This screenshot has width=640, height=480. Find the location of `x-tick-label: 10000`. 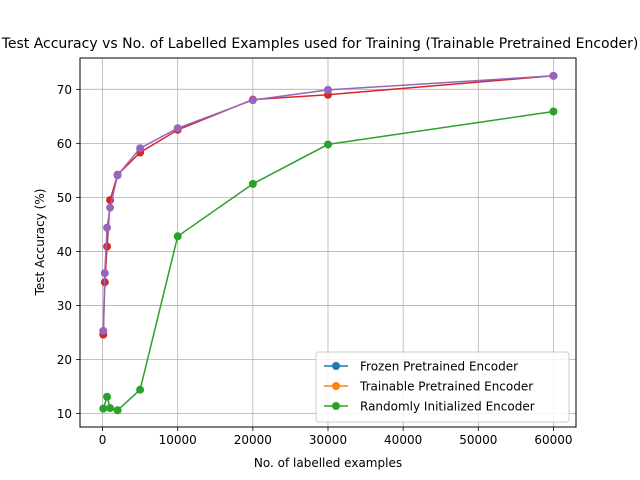

x-tick-label: 10000 is located at coordinates (178, 440).